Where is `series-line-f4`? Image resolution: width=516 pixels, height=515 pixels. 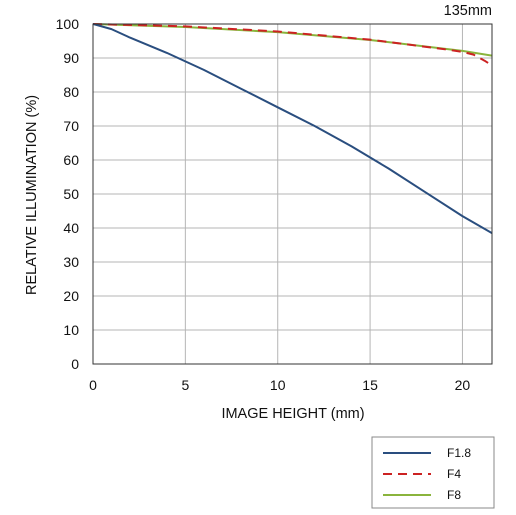 series-line-f4 is located at coordinates (292, 45).